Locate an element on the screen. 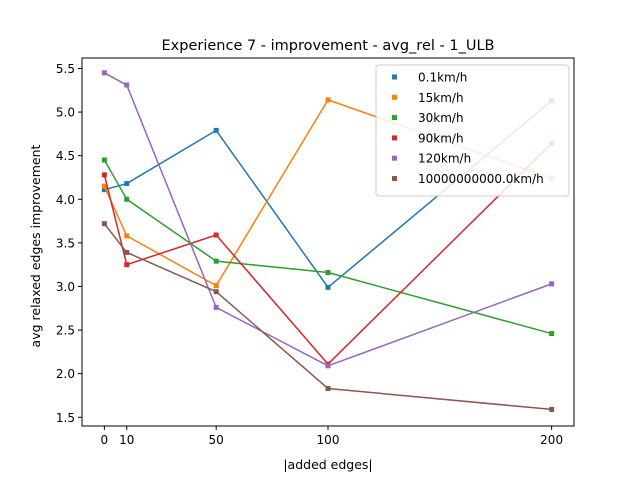 This screenshot has width=640, height=484. y-tick-label-0: 1.5 is located at coordinates (65, 418).